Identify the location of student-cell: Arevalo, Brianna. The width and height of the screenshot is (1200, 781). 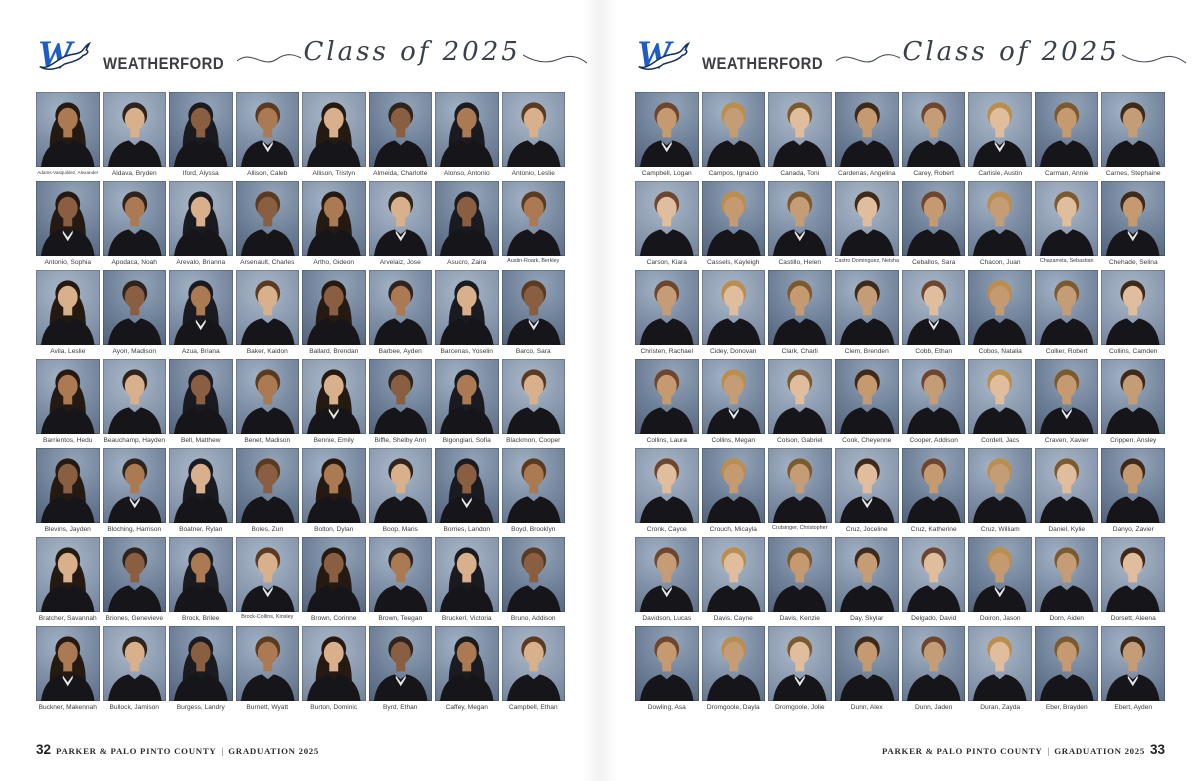
(201, 225).